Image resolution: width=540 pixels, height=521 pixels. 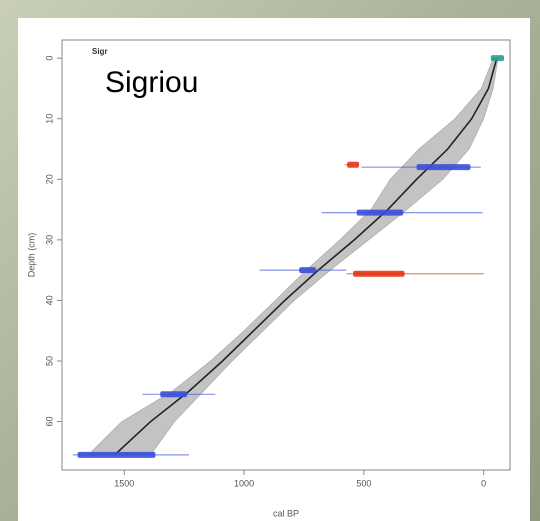 What do you see at coordinates (49, 240) in the screenshot?
I see `y-tick-label: 30` at bounding box center [49, 240].